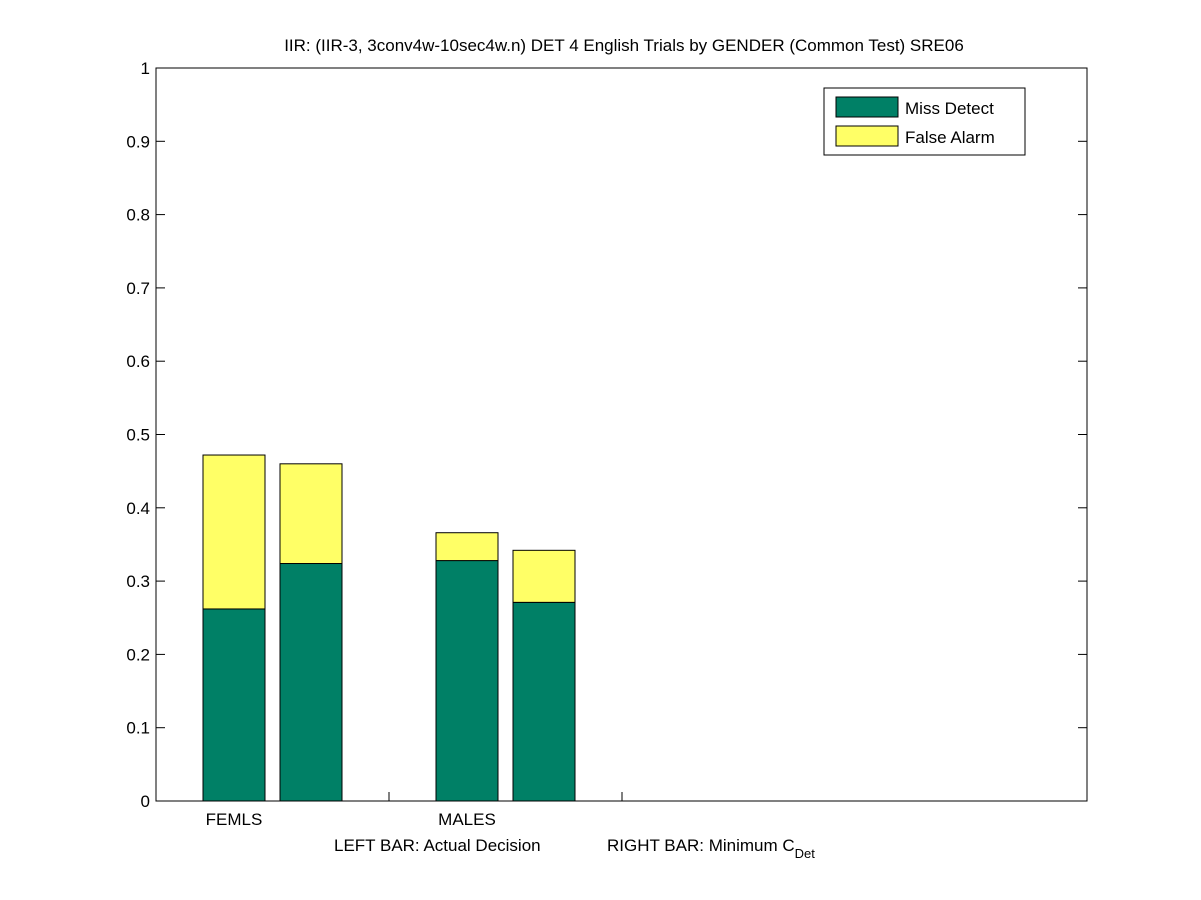  What do you see at coordinates (145, 801) in the screenshot?
I see `y-tick-label: 0` at bounding box center [145, 801].